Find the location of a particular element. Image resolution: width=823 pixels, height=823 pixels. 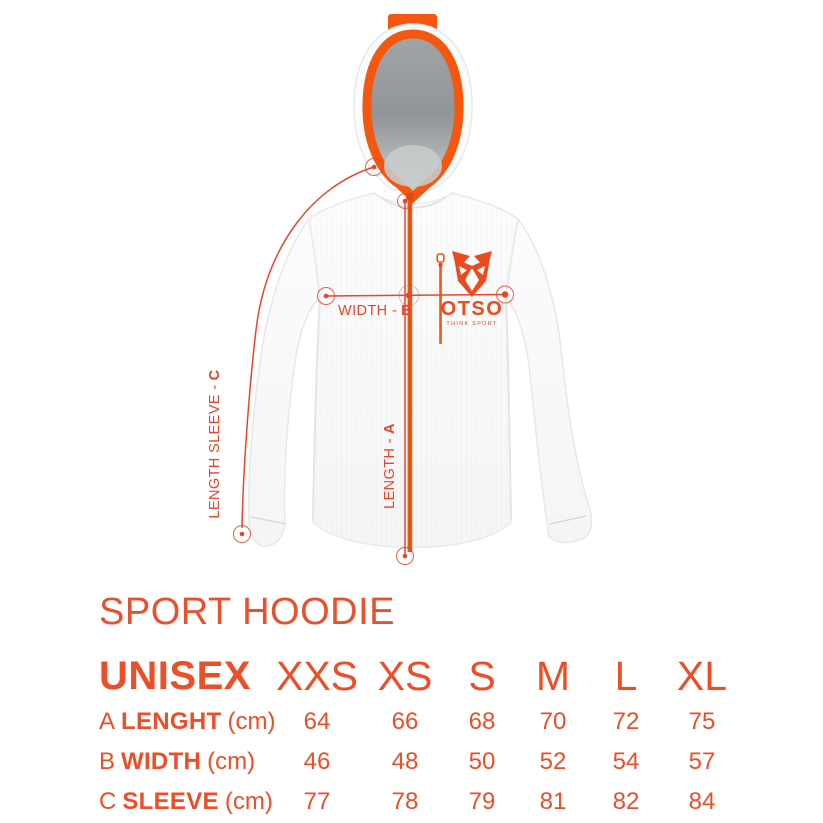

product-title: SPORT HOODIE is located at coordinates (247, 612).